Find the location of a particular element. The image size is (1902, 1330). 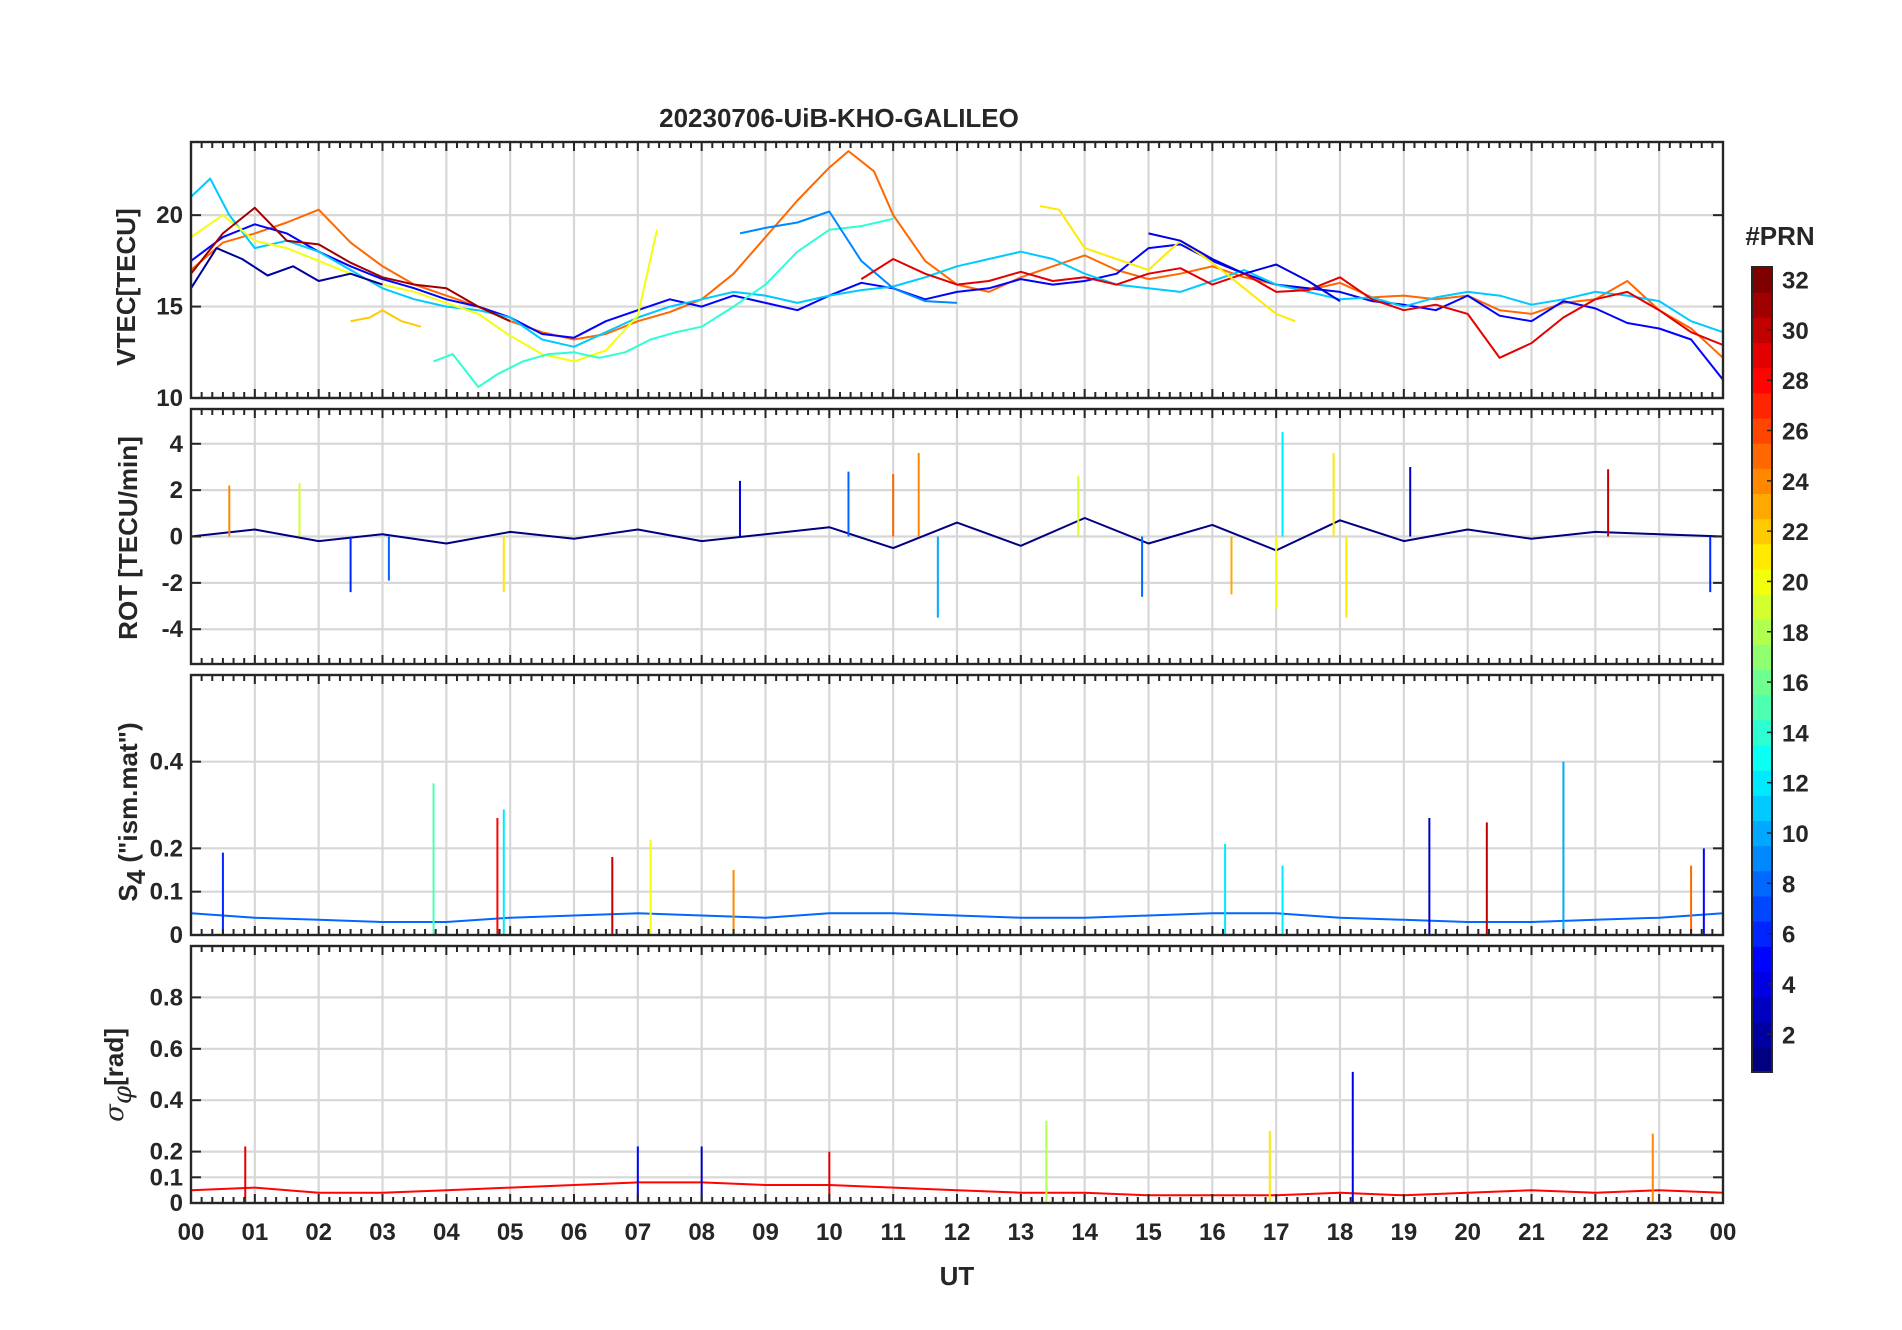

sigma-ylabel-rest: [rad] is located at coordinates (114, 1057).